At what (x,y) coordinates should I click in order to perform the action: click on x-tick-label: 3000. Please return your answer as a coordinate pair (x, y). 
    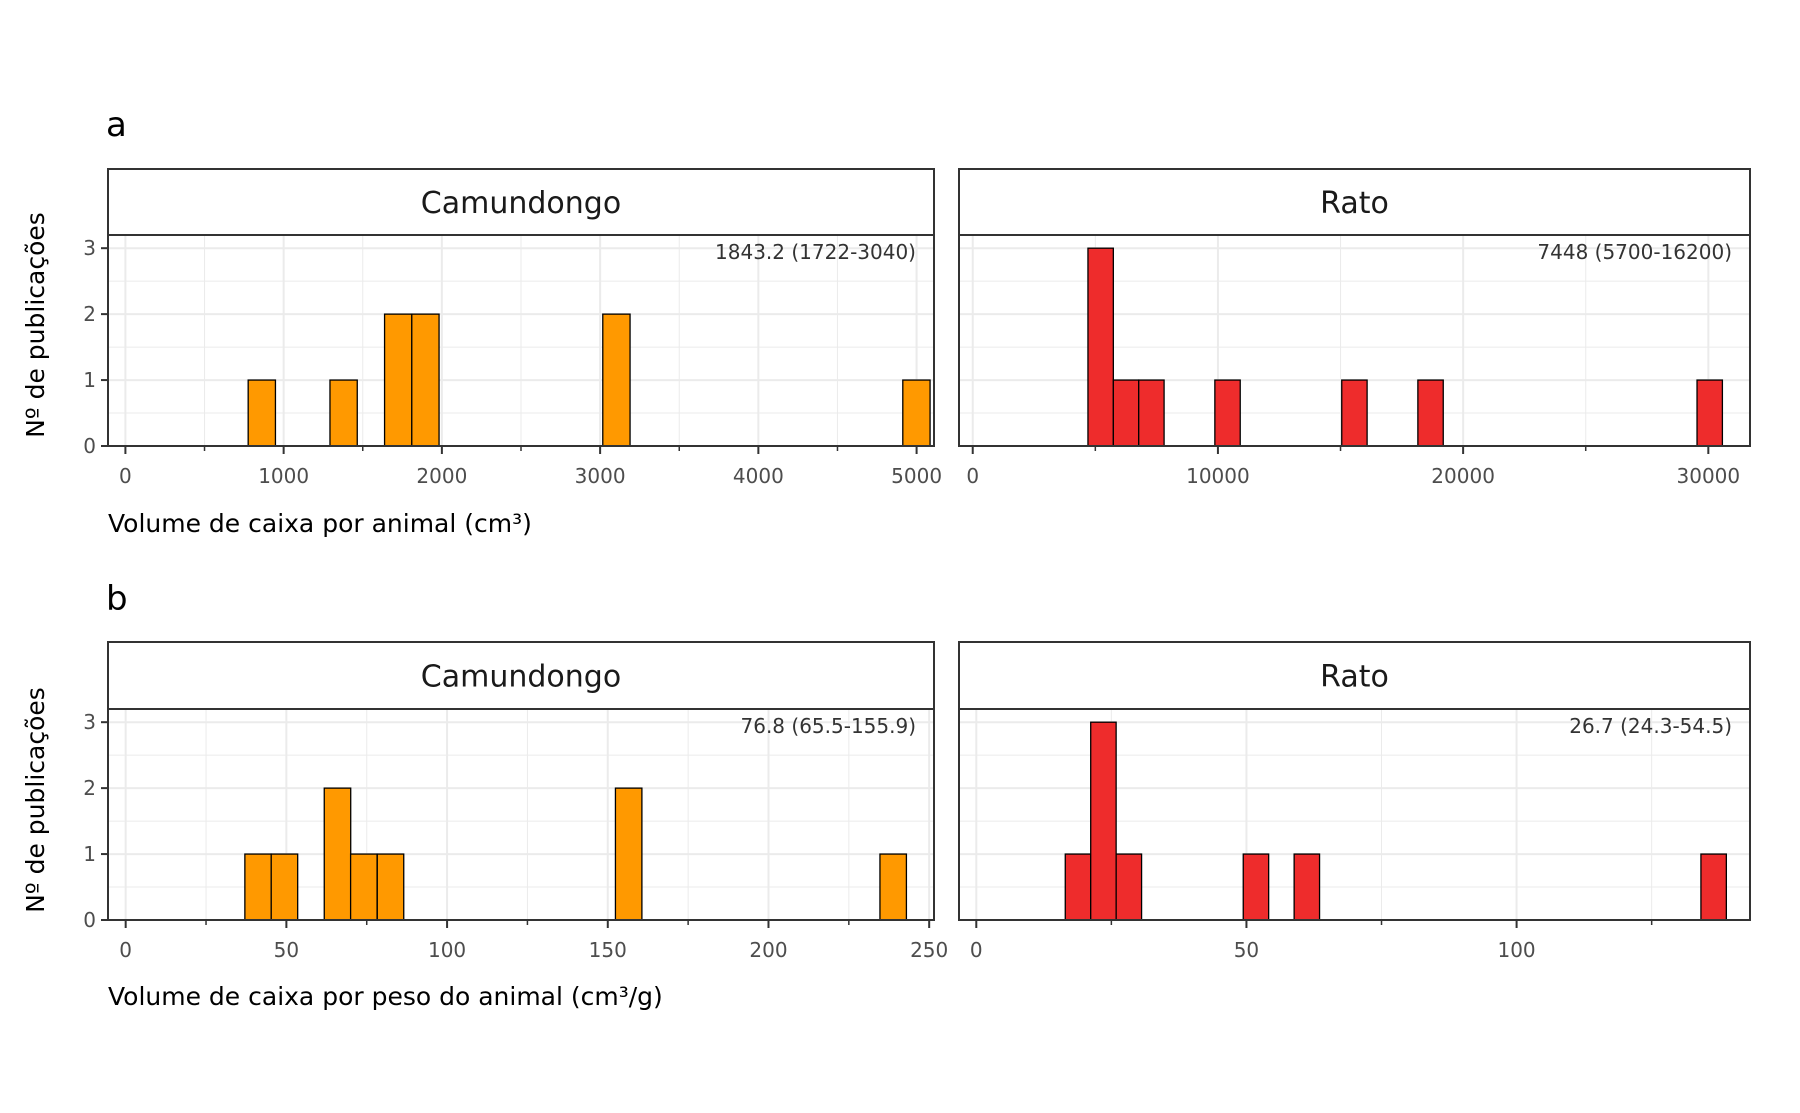
    Looking at the image, I should click on (600, 476).